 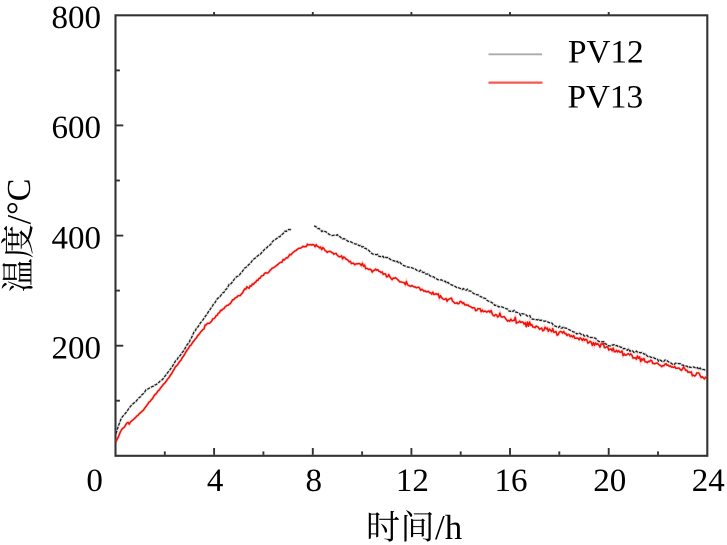 I want to click on svg-text: 8, so click(x=314, y=481).